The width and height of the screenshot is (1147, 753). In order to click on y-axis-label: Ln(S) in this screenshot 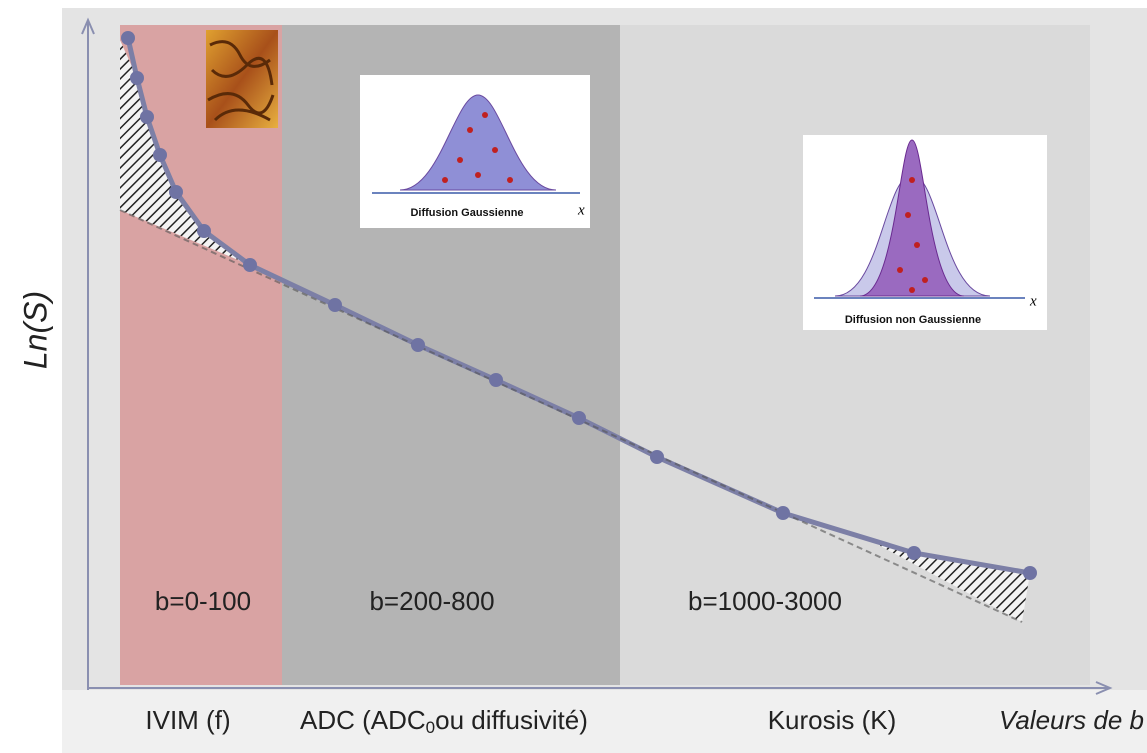, I will do `click(35, 330)`.